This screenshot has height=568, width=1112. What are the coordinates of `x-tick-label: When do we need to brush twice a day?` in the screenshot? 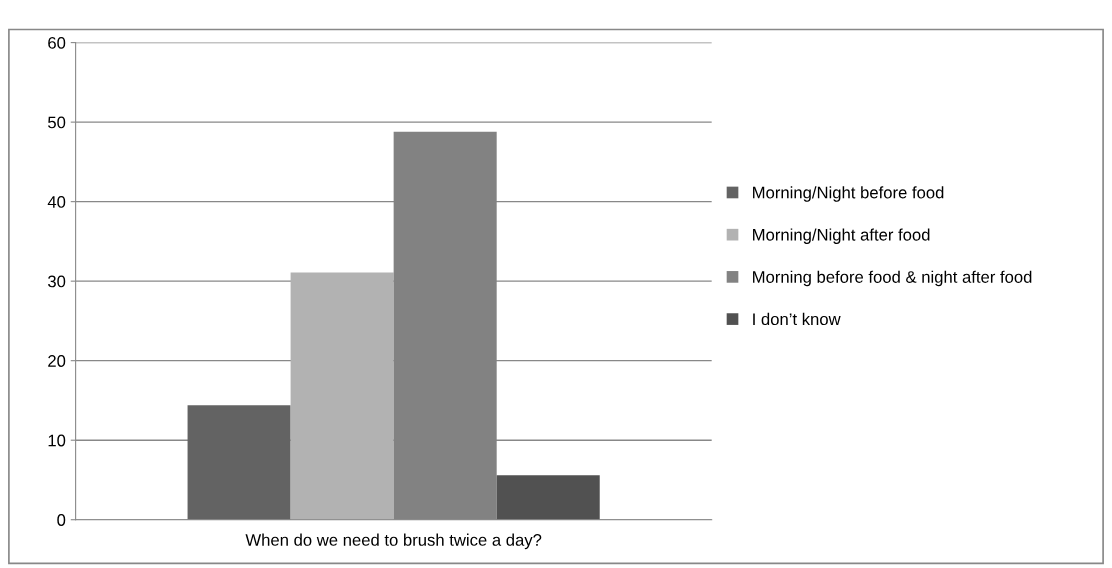 It's located at (393, 541).